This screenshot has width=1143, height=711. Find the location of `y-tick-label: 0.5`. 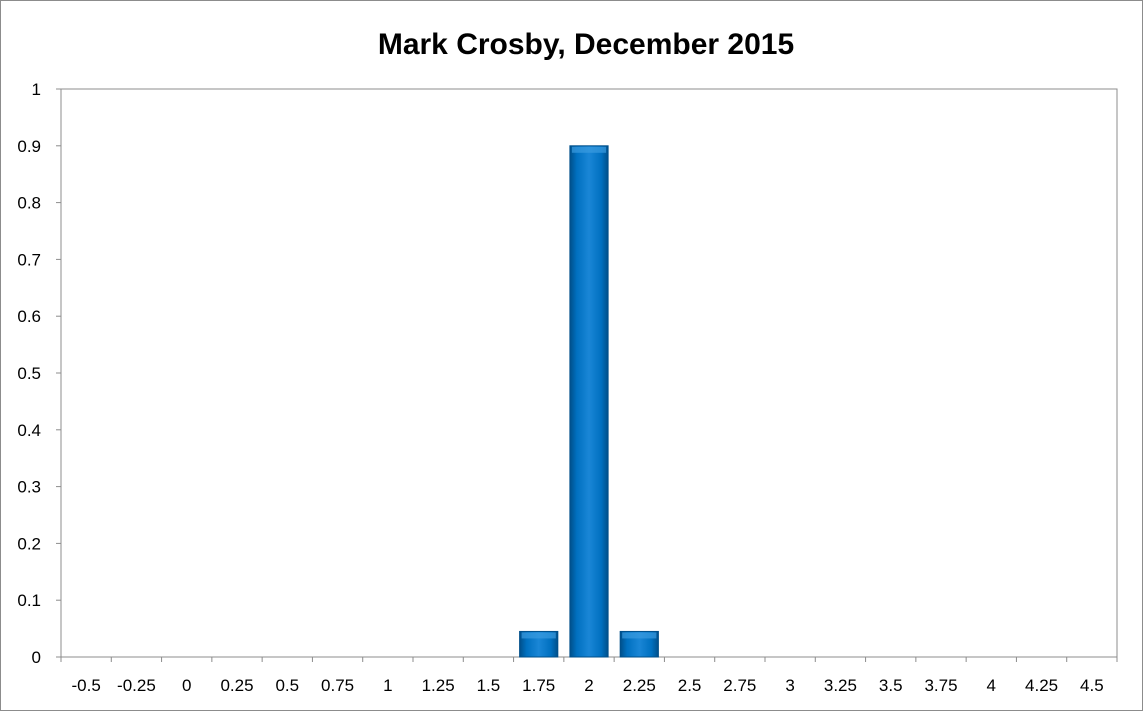

y-tick-label: 0.5 is located at coordinates (29, 373).